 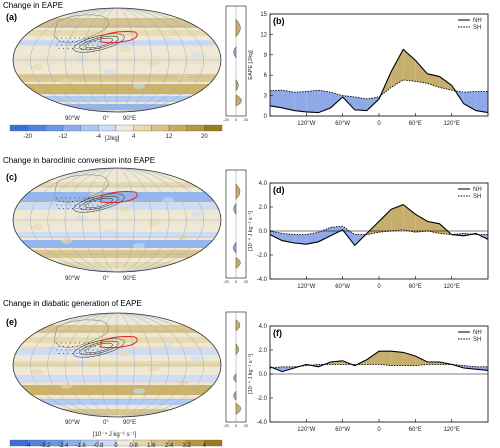 I want to click on colorbar-tick-label: 20, so click(x=204, y=137).